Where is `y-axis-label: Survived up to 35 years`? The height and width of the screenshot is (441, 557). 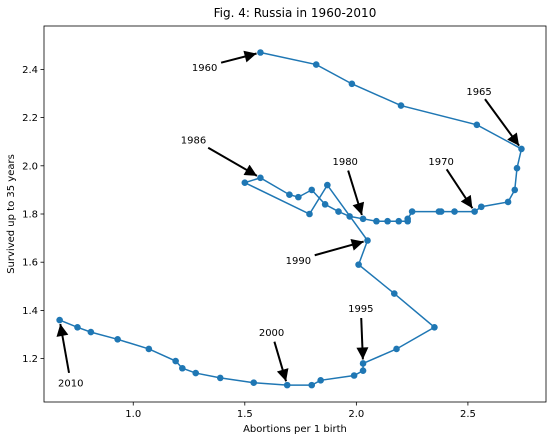 y-axis-label: Survived up to 35 years is located at coordinates (11, 214).